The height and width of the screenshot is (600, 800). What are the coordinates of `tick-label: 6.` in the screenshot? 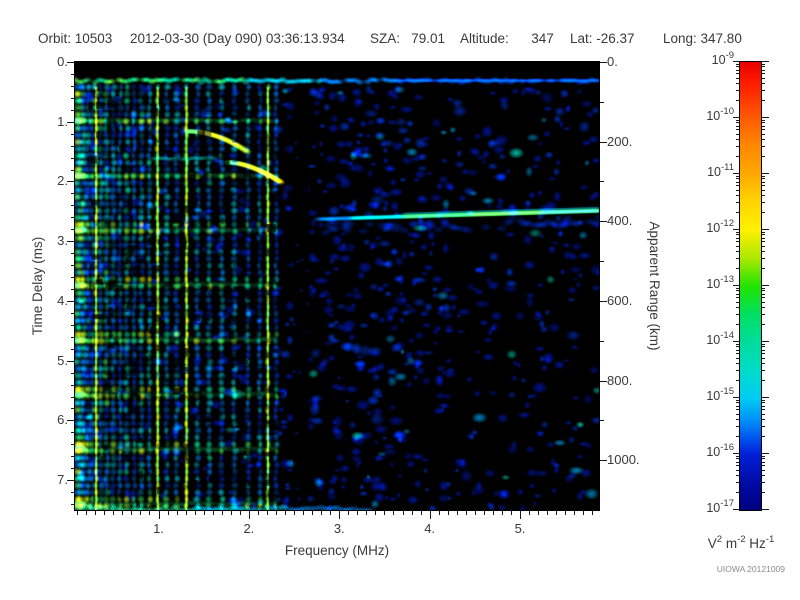 It's located at (62, 420).